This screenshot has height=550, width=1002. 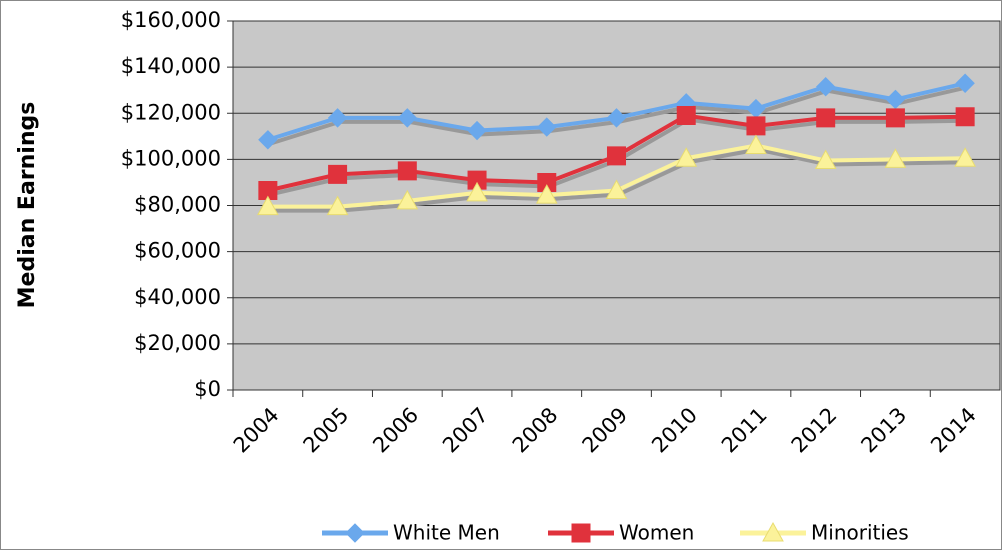 I want to click on y-tick-label: $160,000, so click(x=171, y=20).